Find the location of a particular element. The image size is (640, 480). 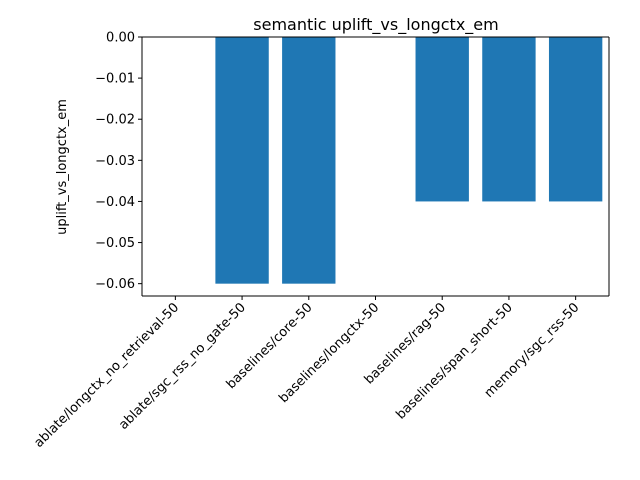

y-tick-label-0: 0.00 is located at coordinates (120, 38).